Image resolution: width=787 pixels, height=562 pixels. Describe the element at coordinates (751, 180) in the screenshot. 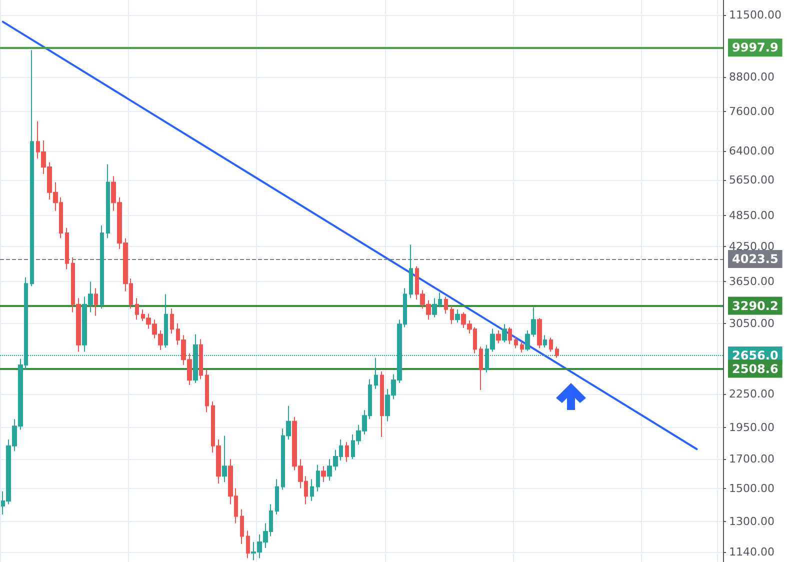

I see `y-tick-label: 5650.00` at that location.